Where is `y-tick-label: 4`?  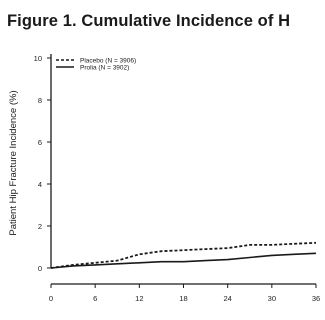 y-tick-label: 4 is located at coordinates (40, 184).